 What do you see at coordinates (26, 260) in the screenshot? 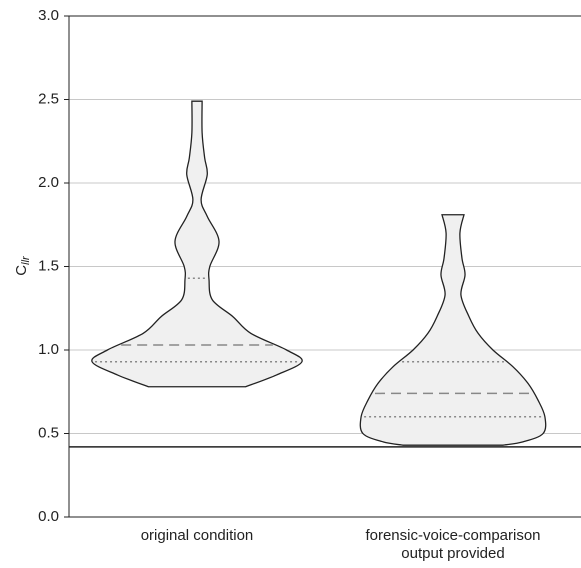
I see `y-axis-label-sub: llr` at bounding box center [26, 260].